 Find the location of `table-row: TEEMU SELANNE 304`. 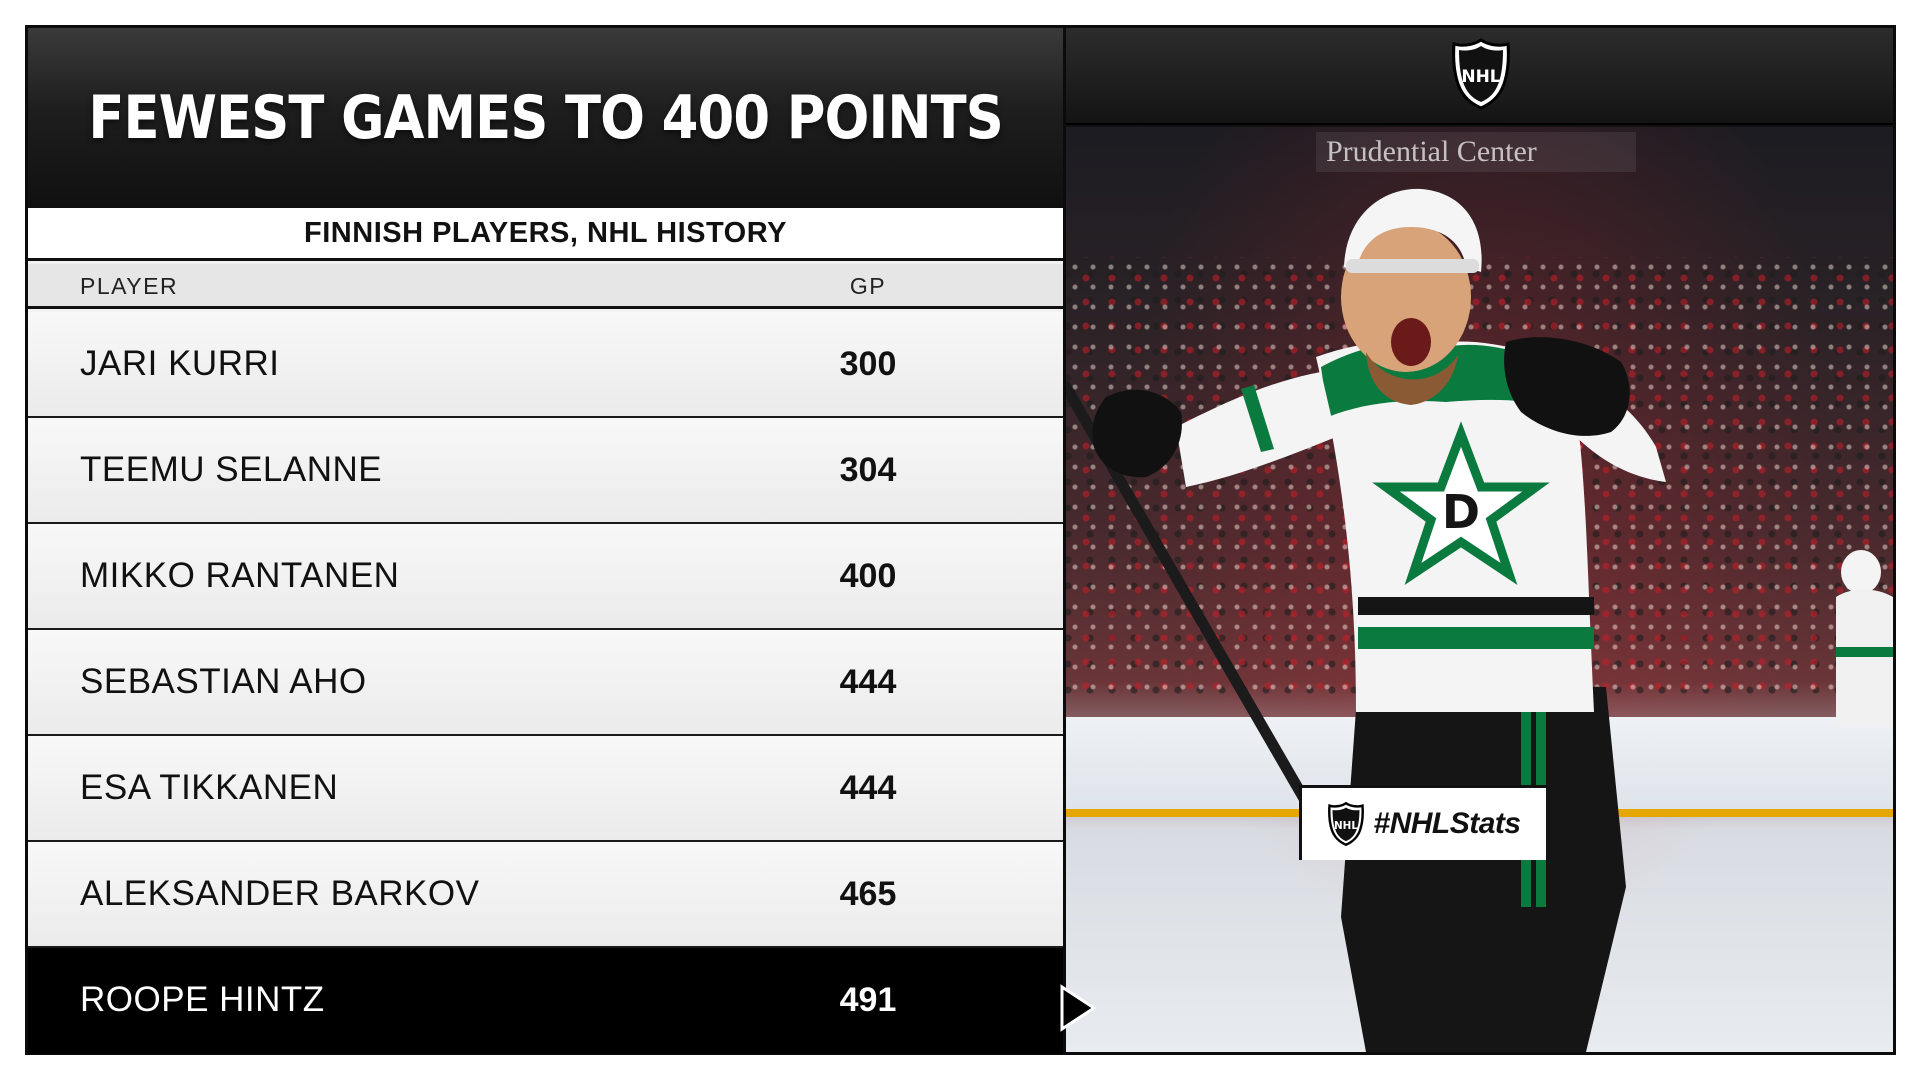

table-row: TEEMU SELANNE 304 is located at coordinates (545, 471).